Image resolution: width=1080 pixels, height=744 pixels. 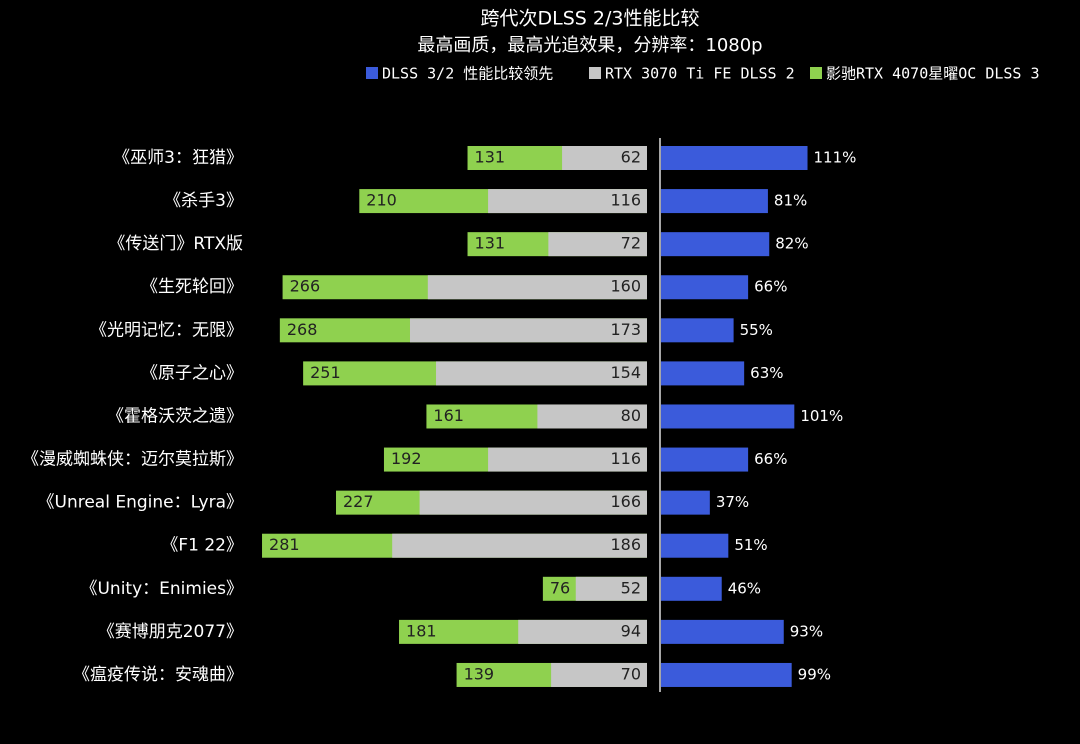 I want to click on data-label: 111%, so click(x=835, y=158).